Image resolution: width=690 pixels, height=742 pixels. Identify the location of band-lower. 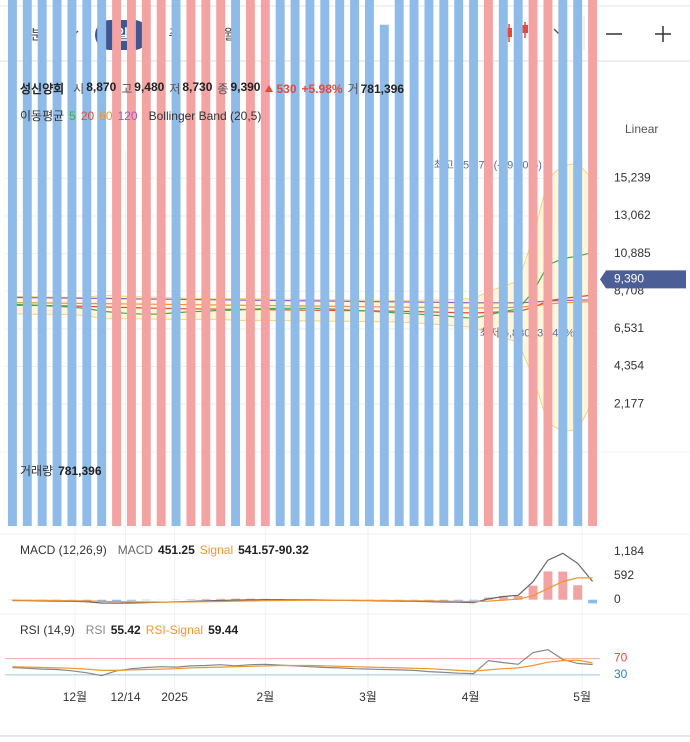
(303, 372).